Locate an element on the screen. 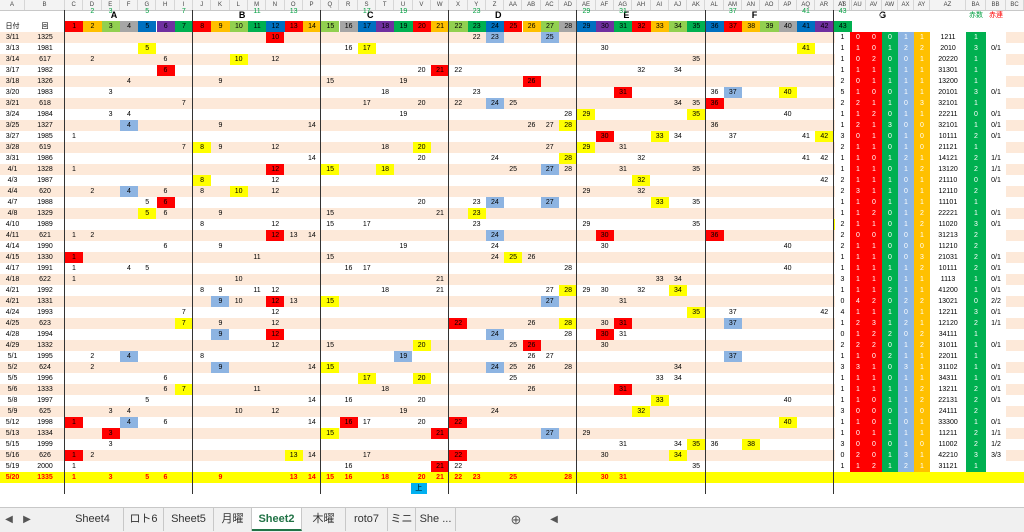  draw-row: 4/21 1331 9 10 12 13 15 27 31 0 4 2 0 2 2 13021 0 2/2 is located at coordinates (512, 301).